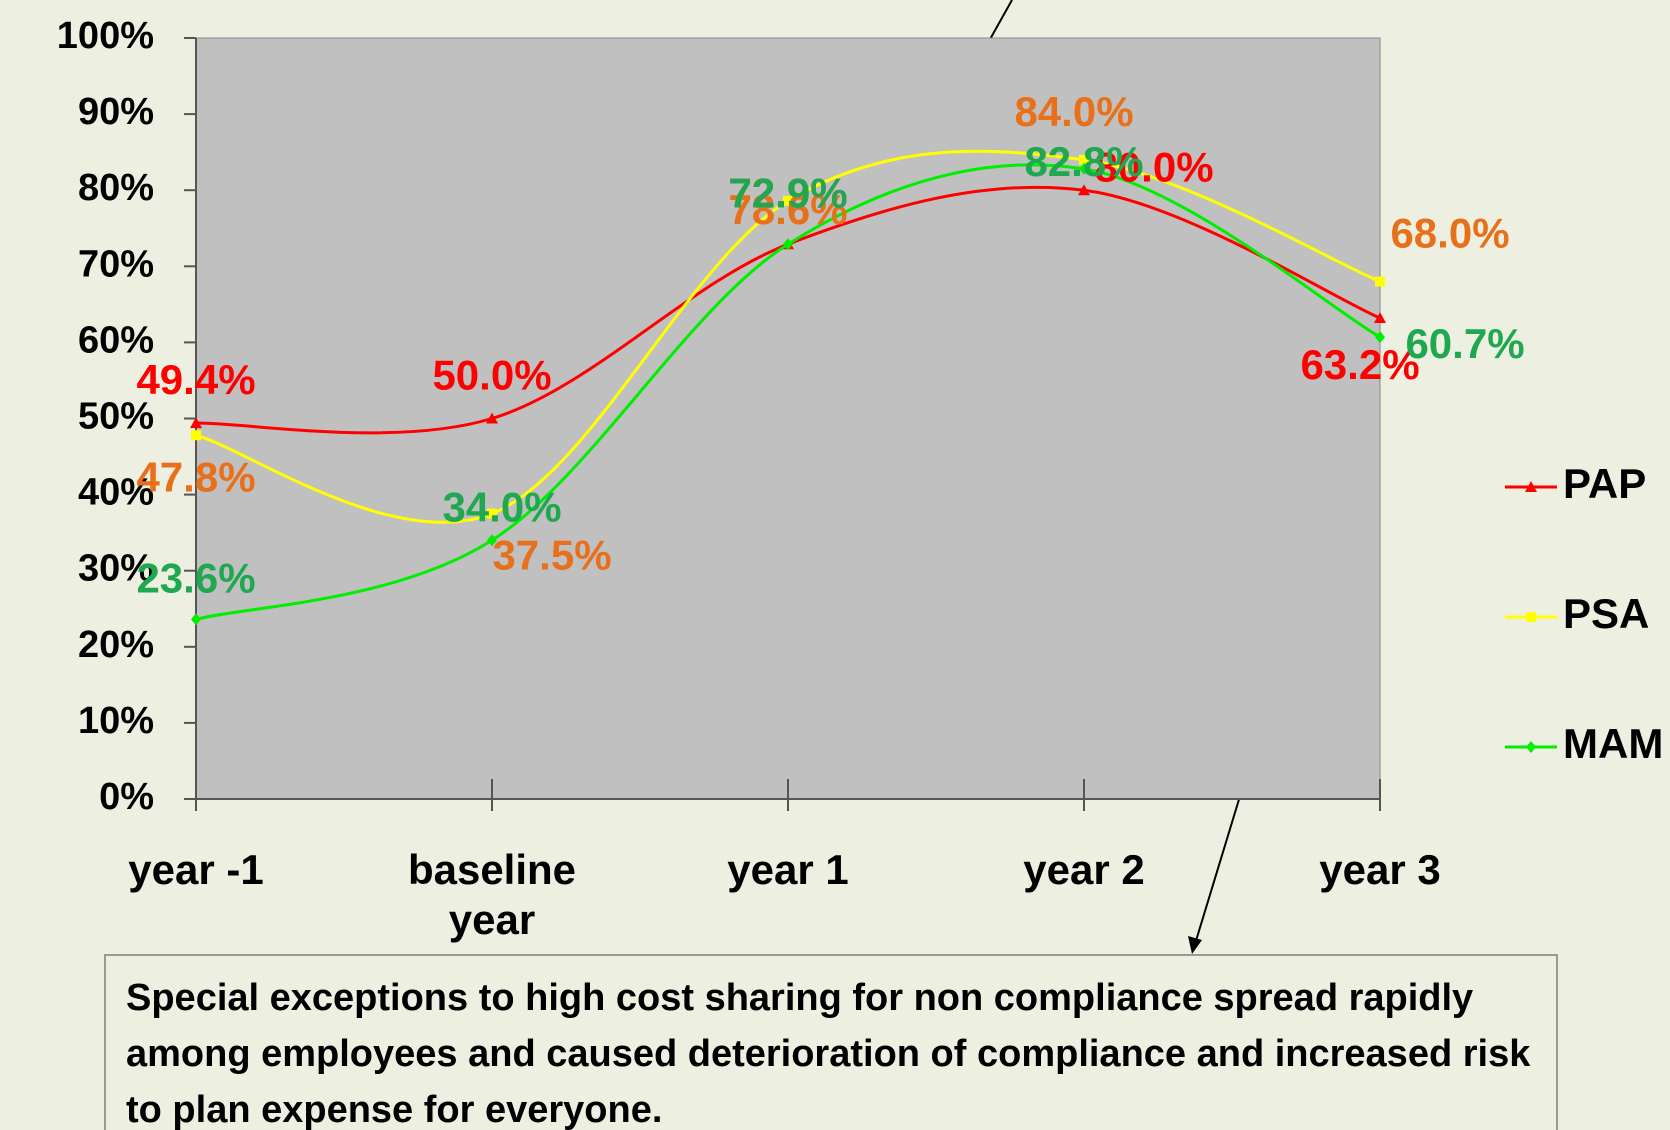  I want to click on y-tick-label: 30%, so click(116, 569).